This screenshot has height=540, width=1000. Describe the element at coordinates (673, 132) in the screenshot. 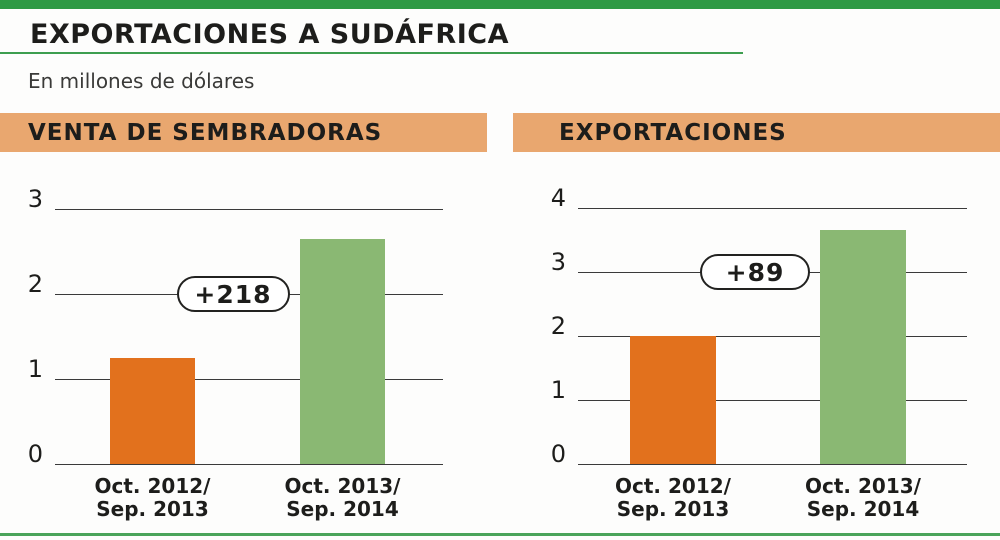

I see `panel-header-label: EXPORTACIONES` at that location.